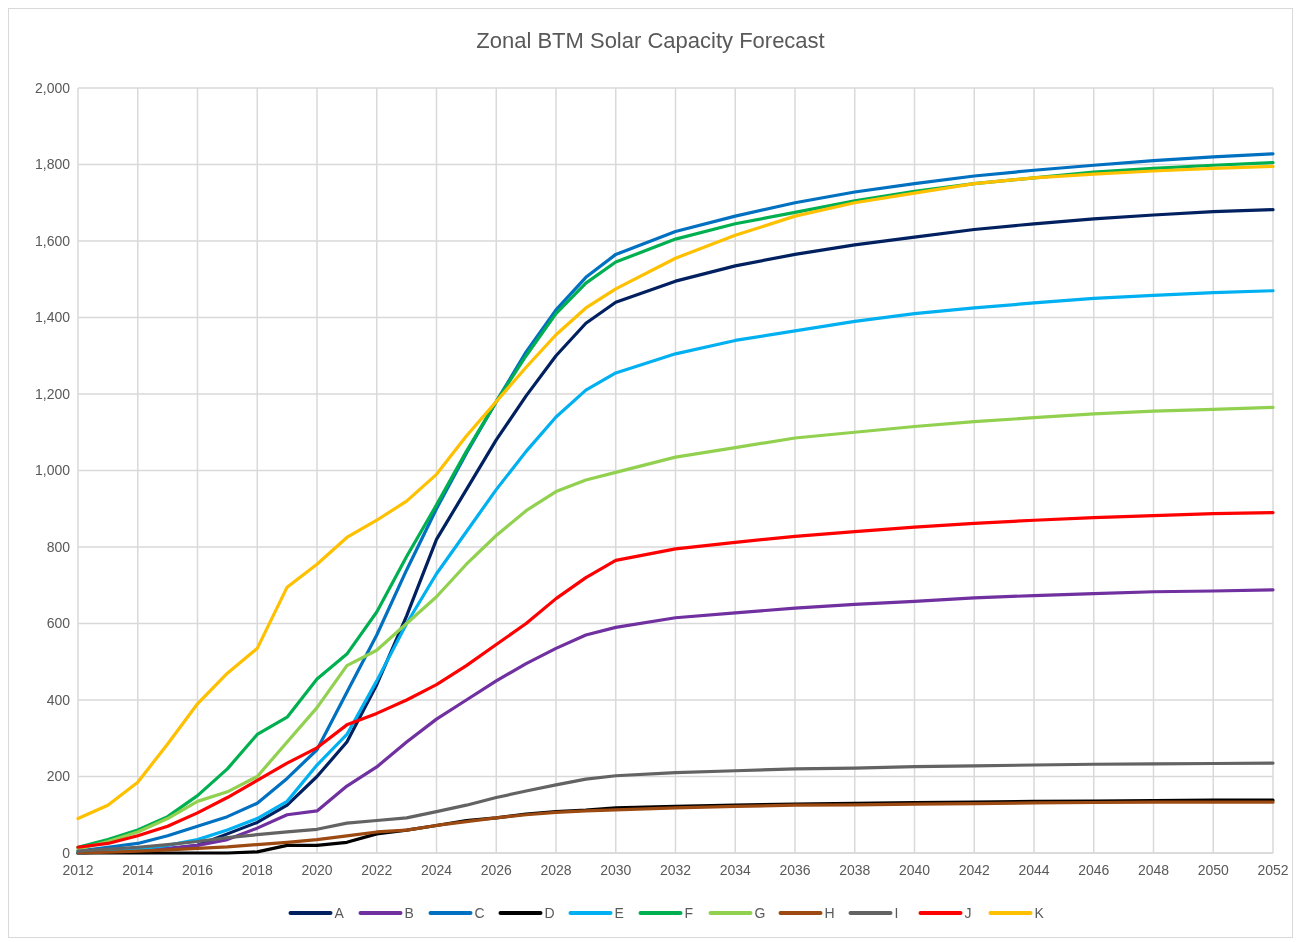 The width and height of the screenshot is (1301, 942). What do you see at coordinates (1094, 870) in the screenshot?
I see `x-tick-label: 2046` at bounding box center [1094, 870].